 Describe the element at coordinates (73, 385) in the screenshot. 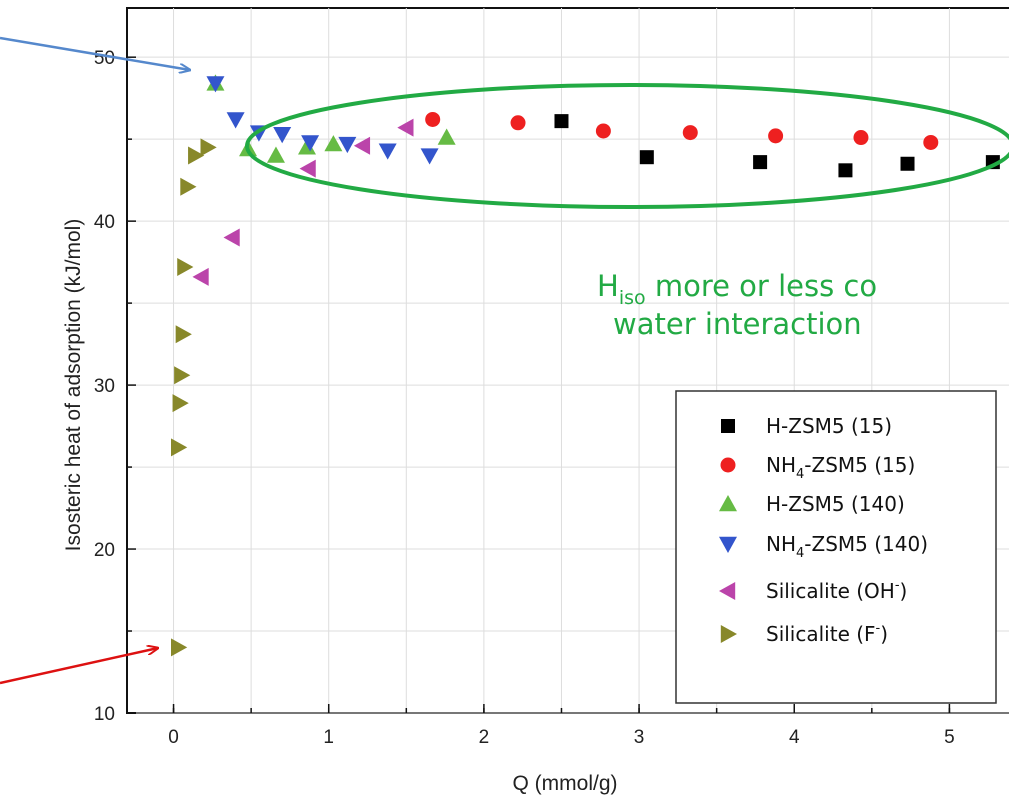

I see `y-axis-title: Isosteric heat of adsorption (kJ/mol)` at that location.